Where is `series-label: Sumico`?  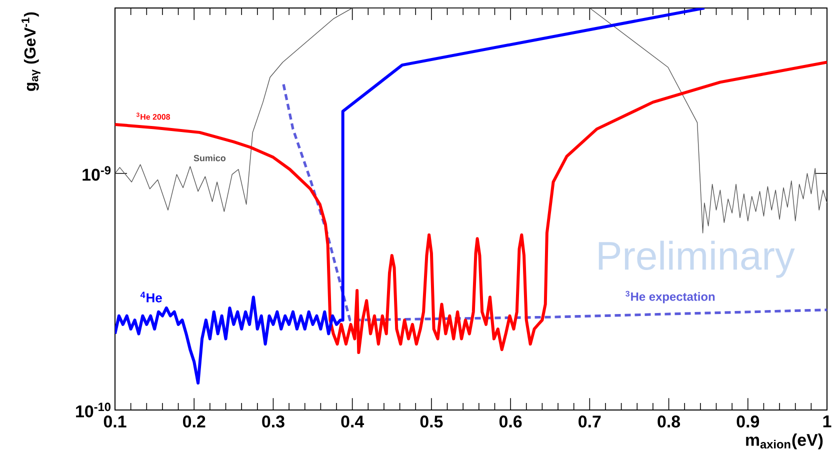
series-label: Sumico is located at coordinates (210, 158).